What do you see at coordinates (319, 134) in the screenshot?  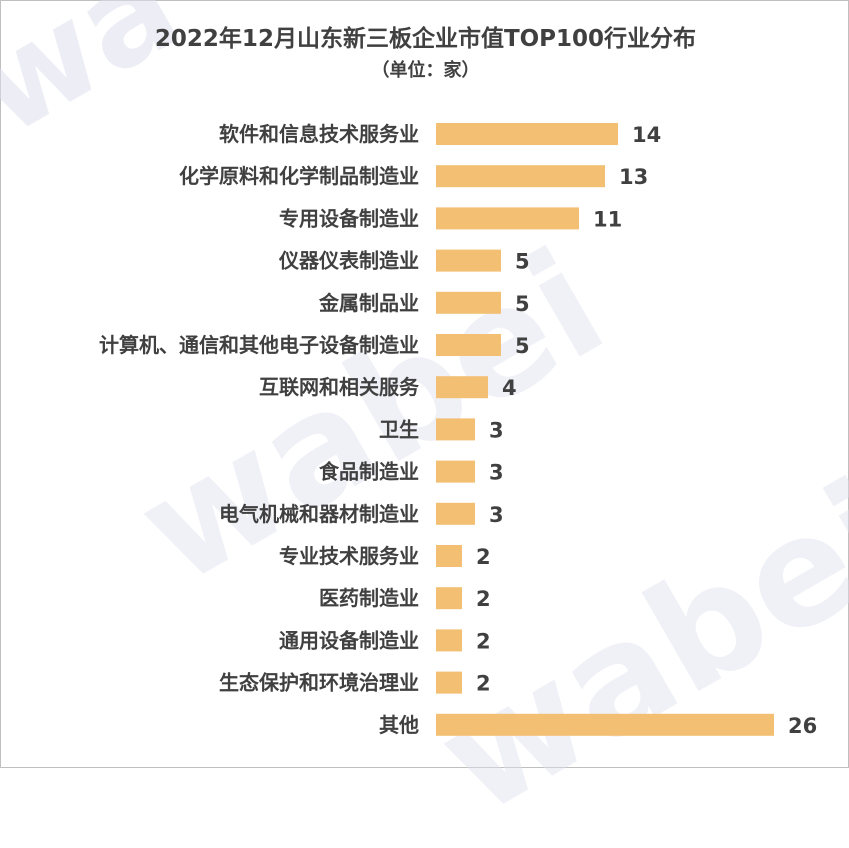 I see `category-label: 软件和信息技术服务业` at bounding box center [319, 134].